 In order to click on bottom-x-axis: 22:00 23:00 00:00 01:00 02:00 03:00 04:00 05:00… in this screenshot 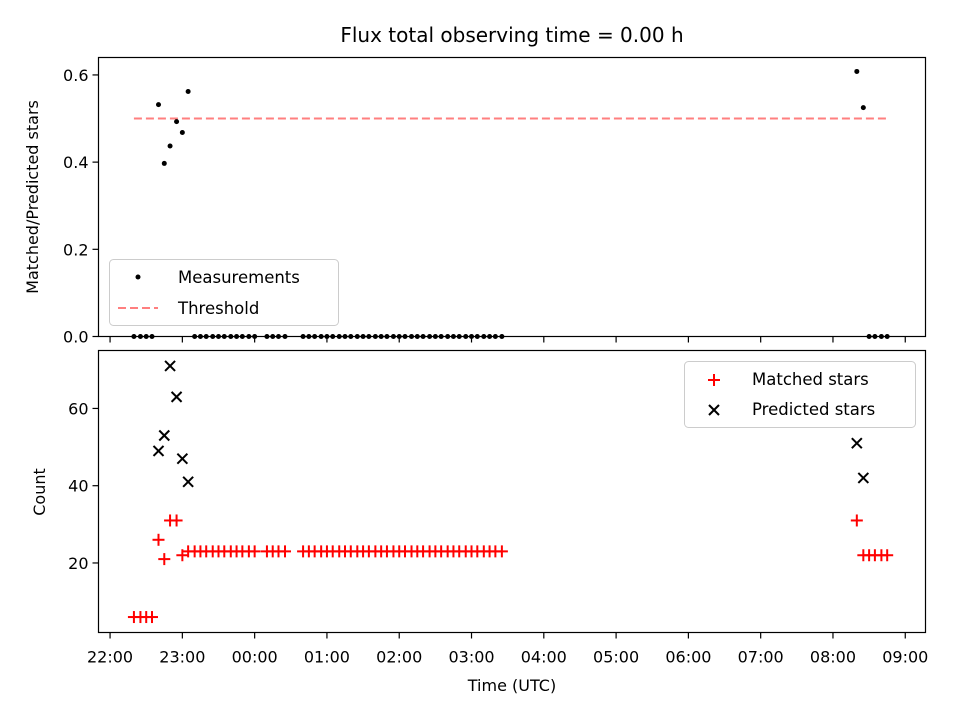, I will do `click(507, 649)`.